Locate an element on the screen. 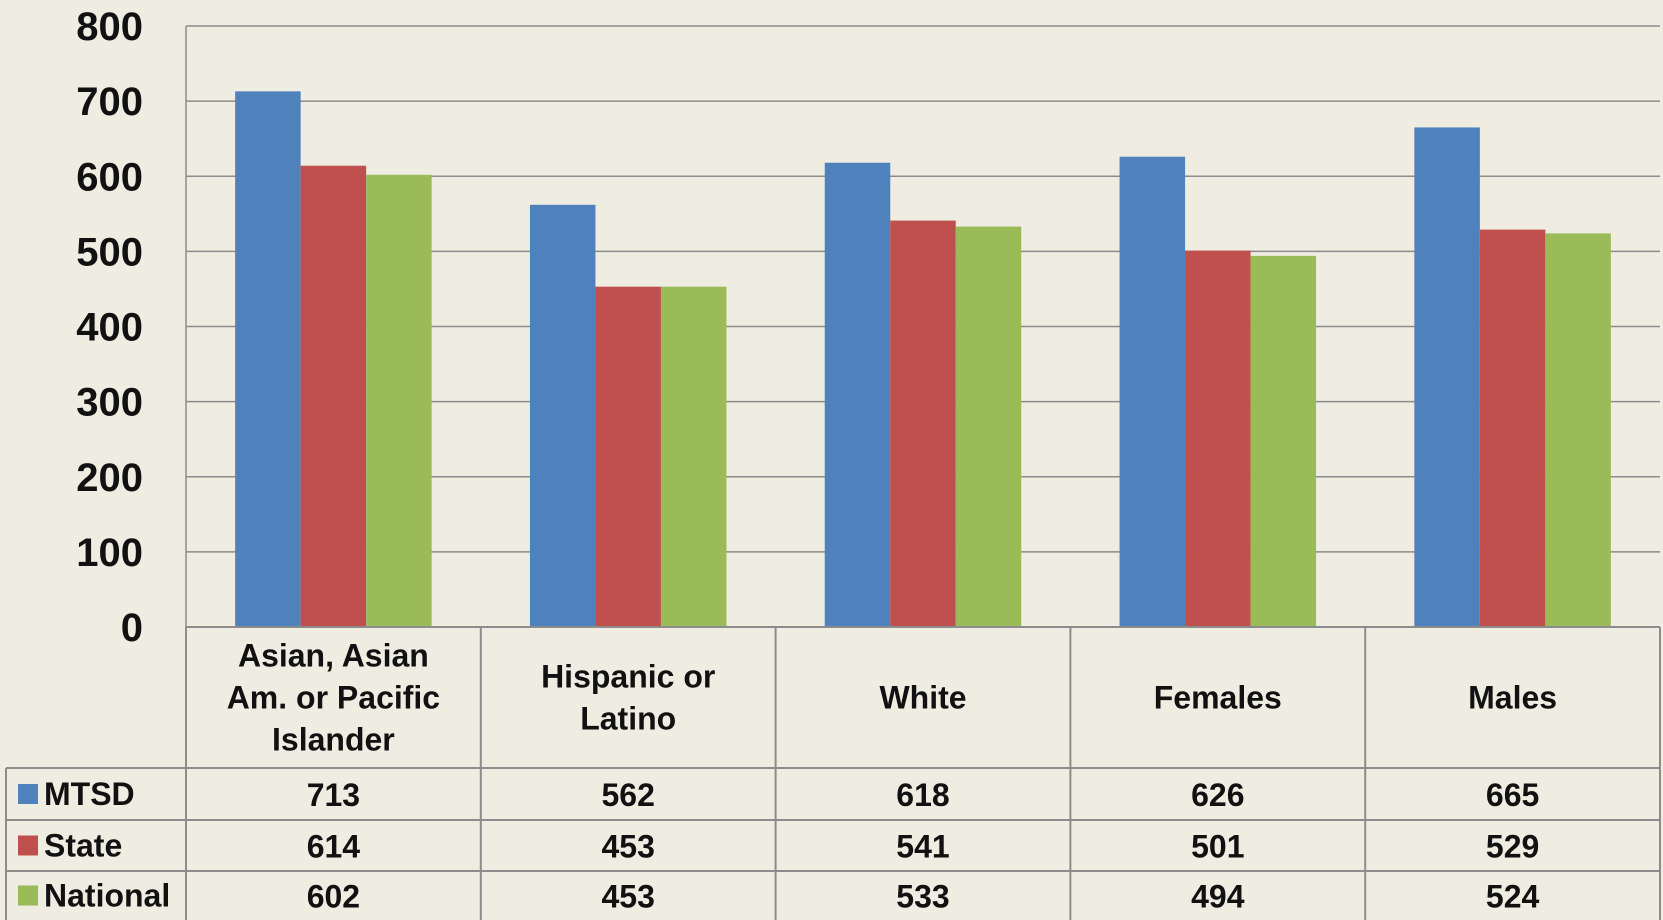 This screenshot has width=1663, height=920. y-tick-label: 0 is located at coordinates (132, 628).